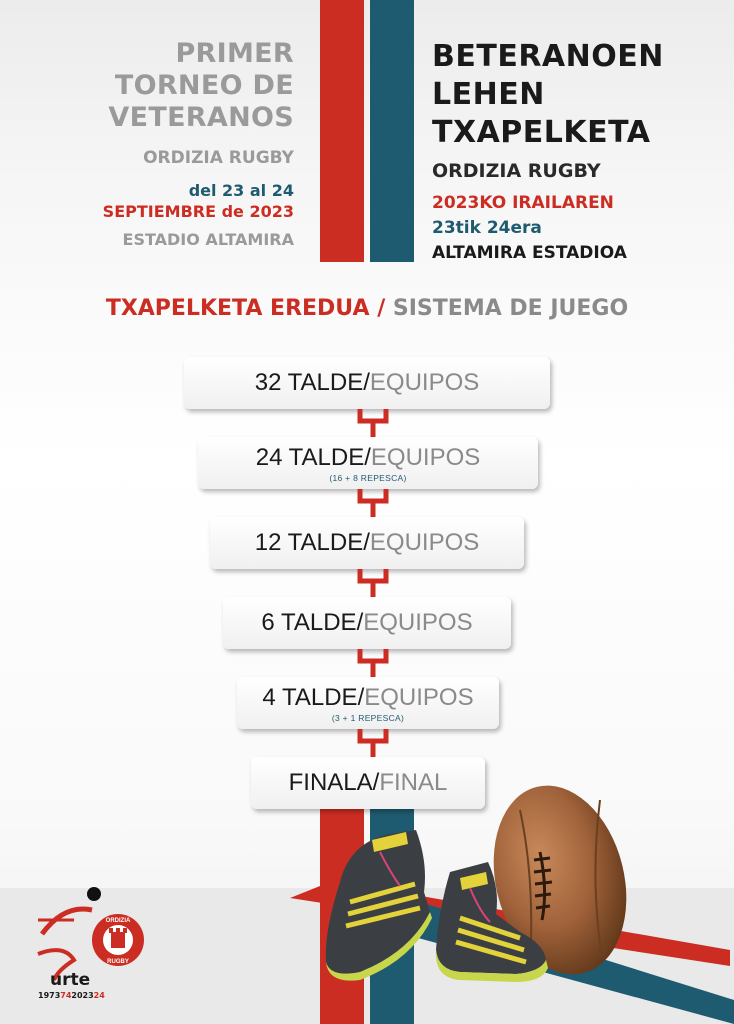 The image size is (734, 1024). I want to click on stage-box: 32 TALDE/EQUIPOS, so click(367, 383).